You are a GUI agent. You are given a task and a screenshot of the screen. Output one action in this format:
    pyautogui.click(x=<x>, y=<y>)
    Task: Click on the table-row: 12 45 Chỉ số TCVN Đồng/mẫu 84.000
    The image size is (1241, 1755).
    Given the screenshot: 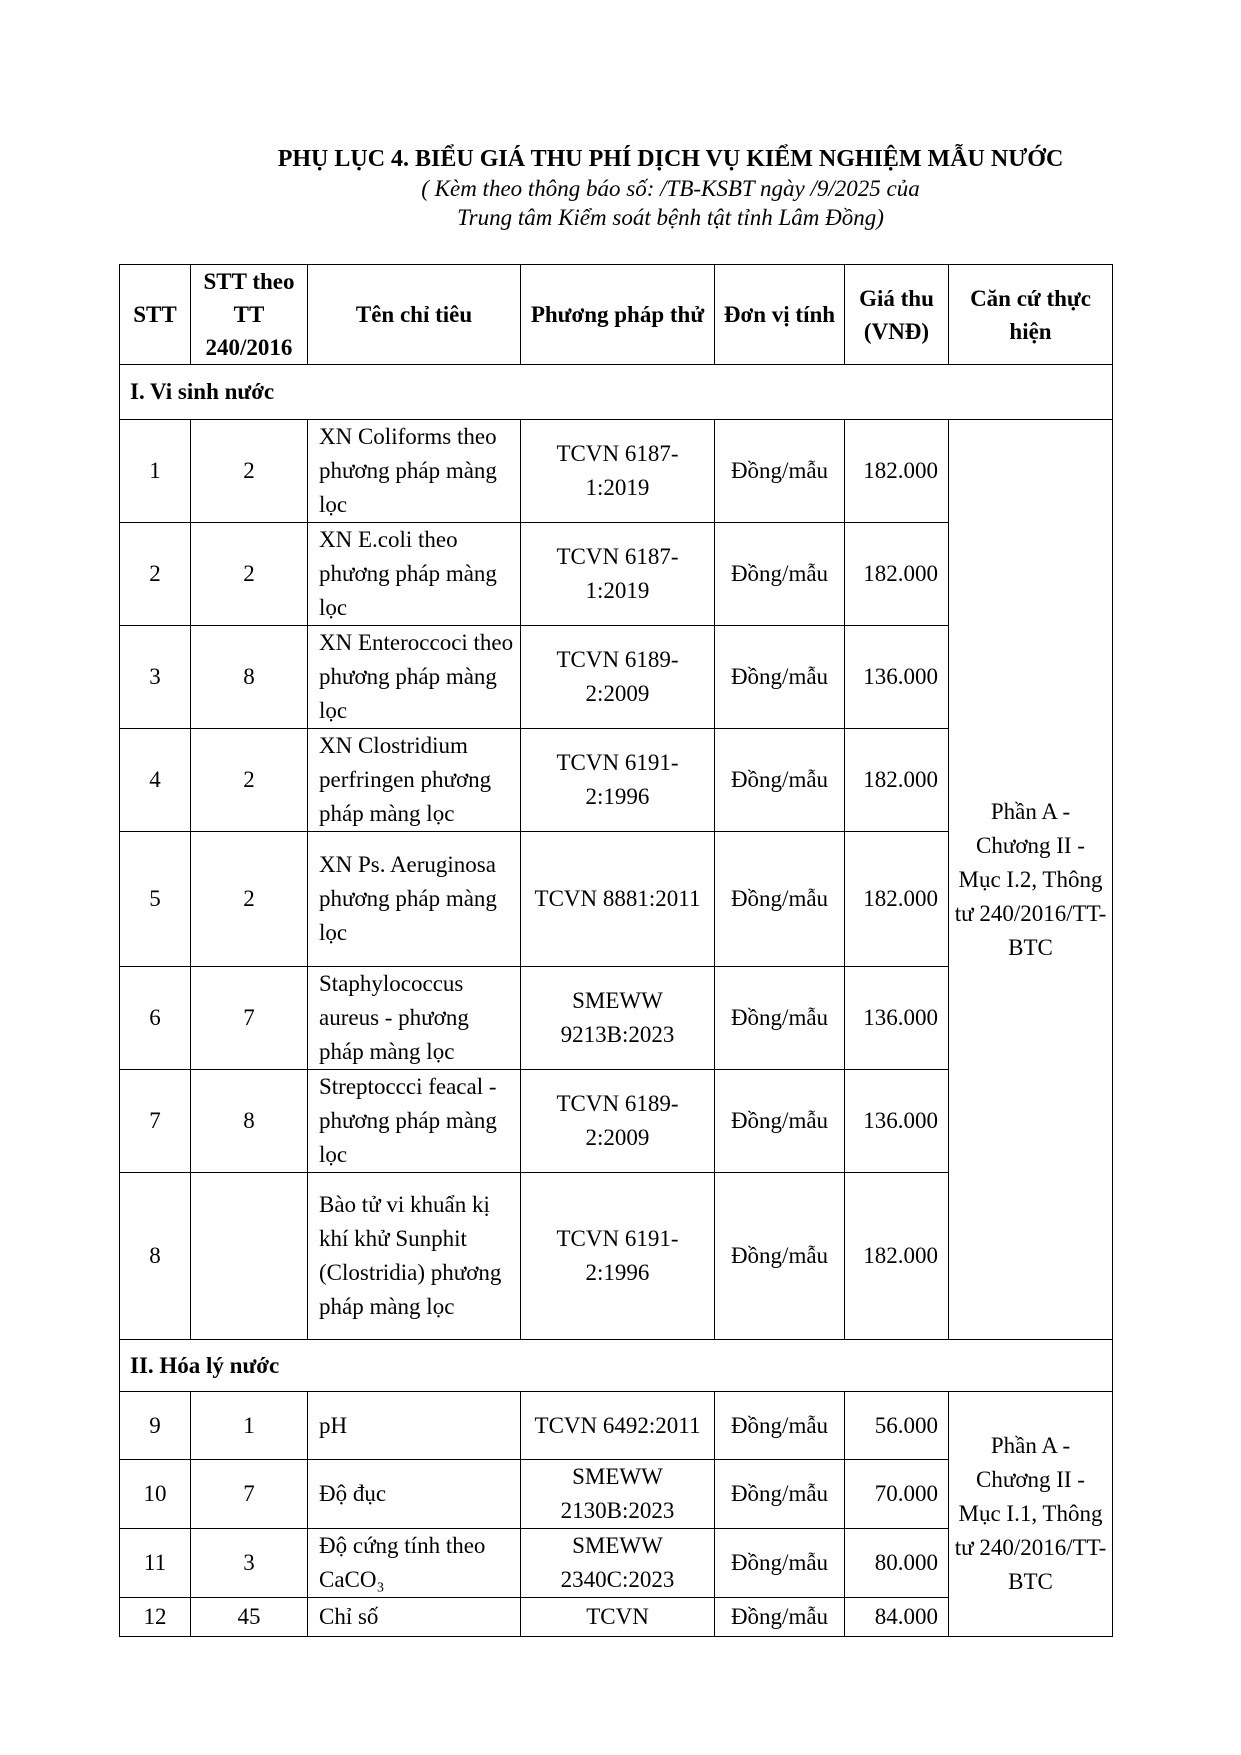 What is the action you would take?
    pyautogui.click(x=616, y=1617)
    